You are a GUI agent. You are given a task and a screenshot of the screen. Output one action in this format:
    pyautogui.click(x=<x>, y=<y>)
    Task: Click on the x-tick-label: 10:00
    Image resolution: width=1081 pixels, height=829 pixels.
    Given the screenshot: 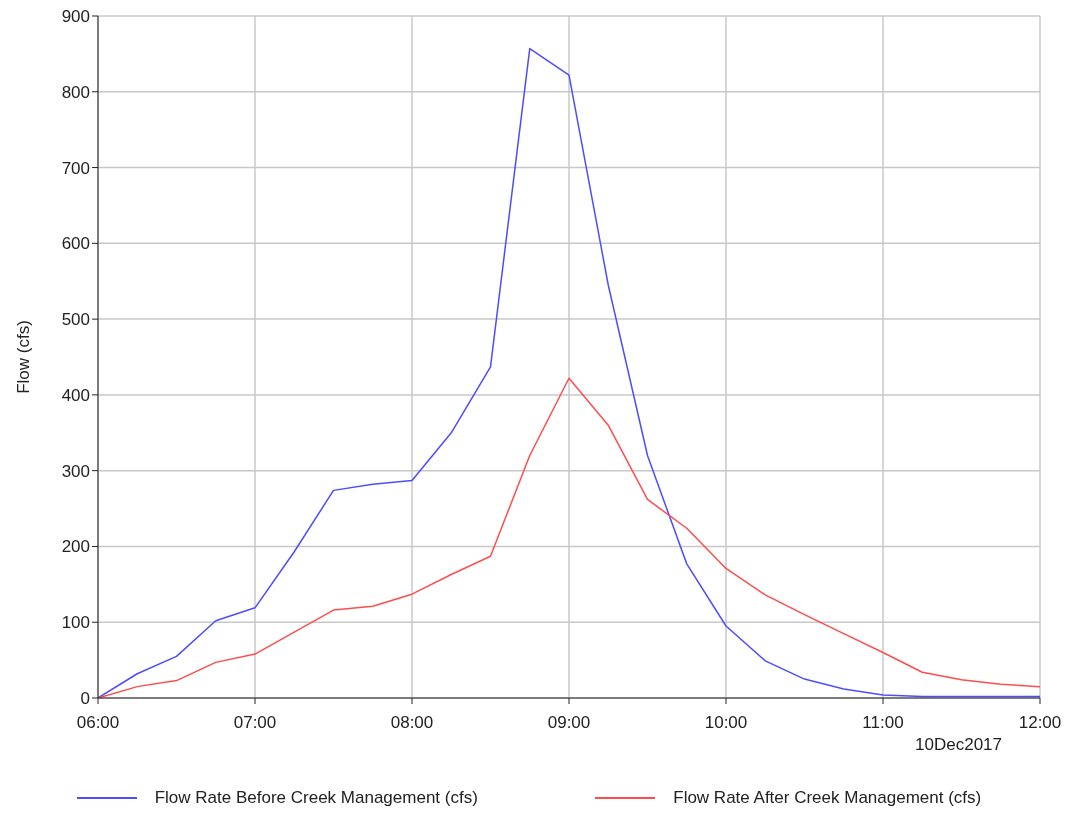 What is the action you would take?
    pyautogui.click(x=726, y=723)
    